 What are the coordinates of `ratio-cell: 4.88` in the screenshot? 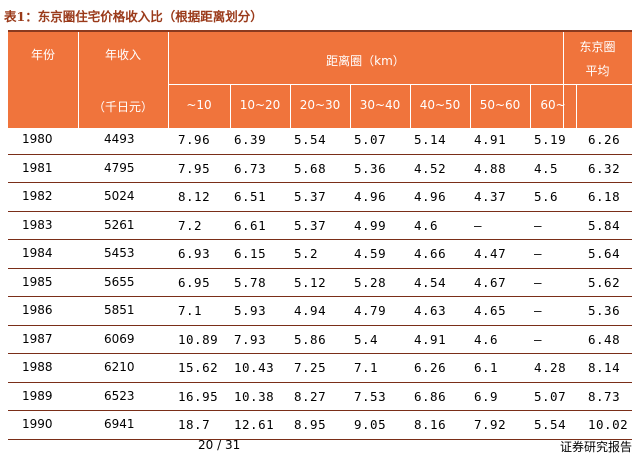 It's located at (490, 168).